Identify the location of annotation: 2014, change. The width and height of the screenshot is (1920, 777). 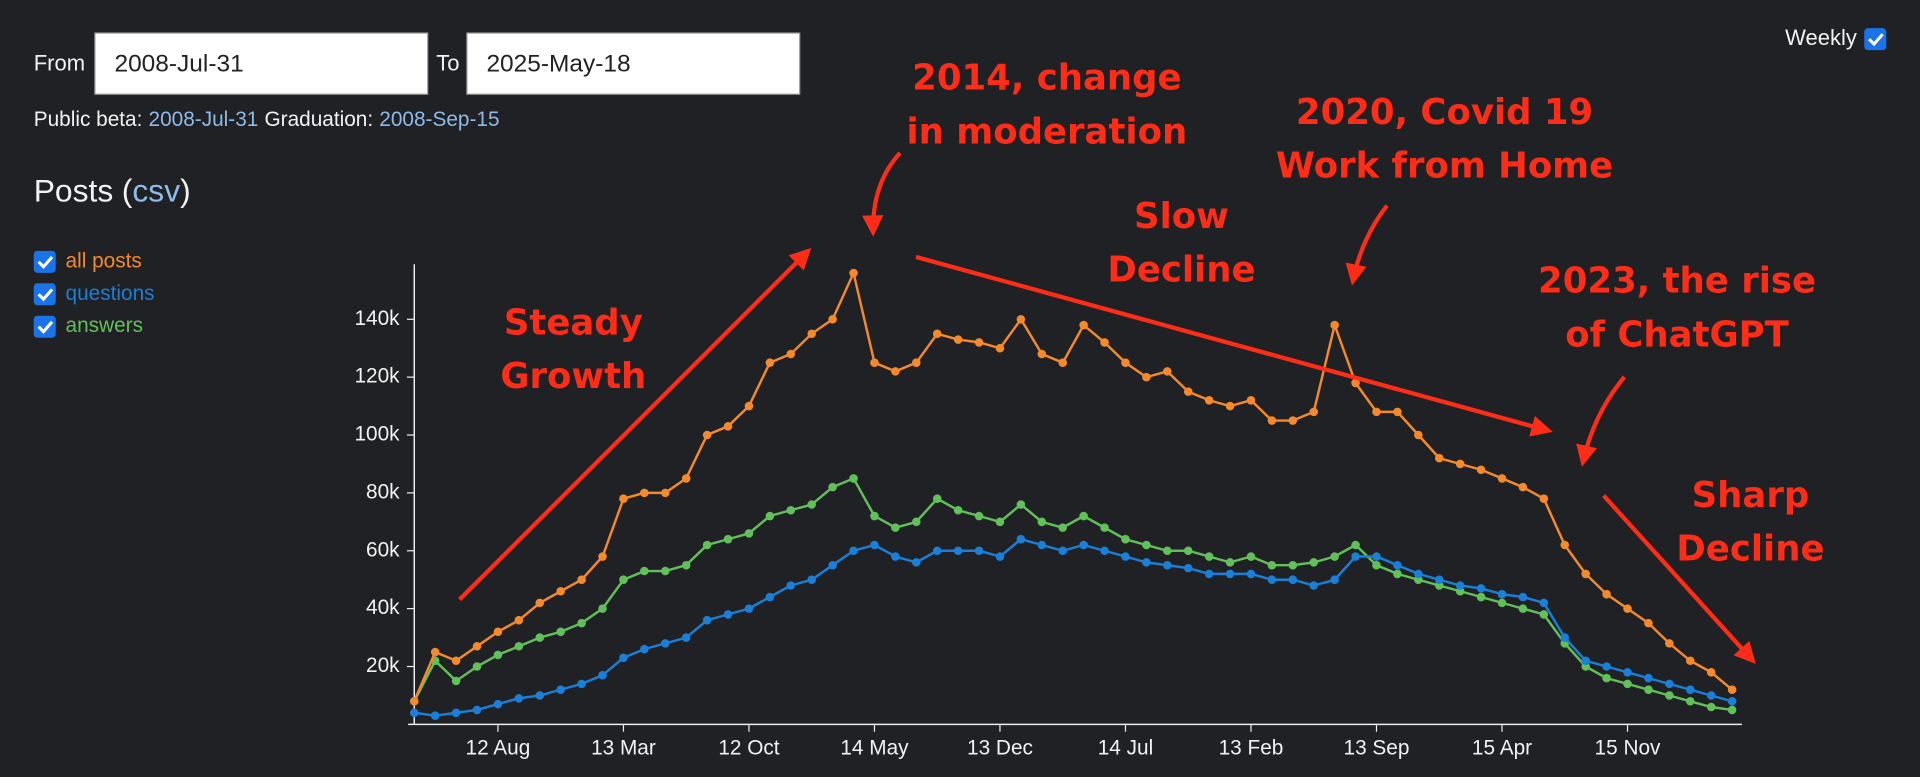
(1046, 78).